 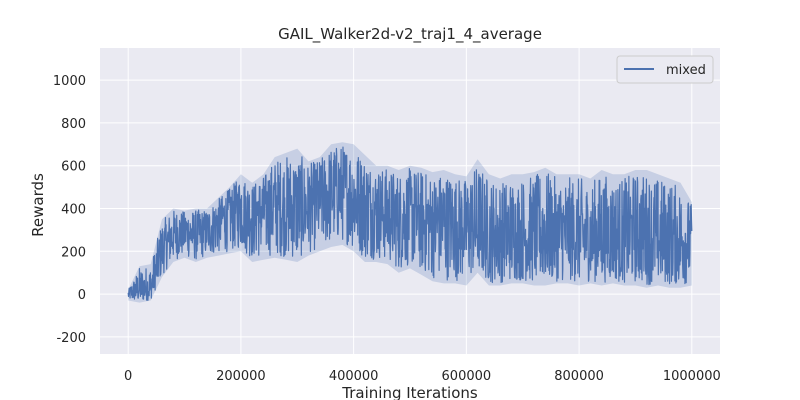 I want to click on y-axis-ticks: -200 0 200 400 600 800 1000, so click(x=69, y=210).